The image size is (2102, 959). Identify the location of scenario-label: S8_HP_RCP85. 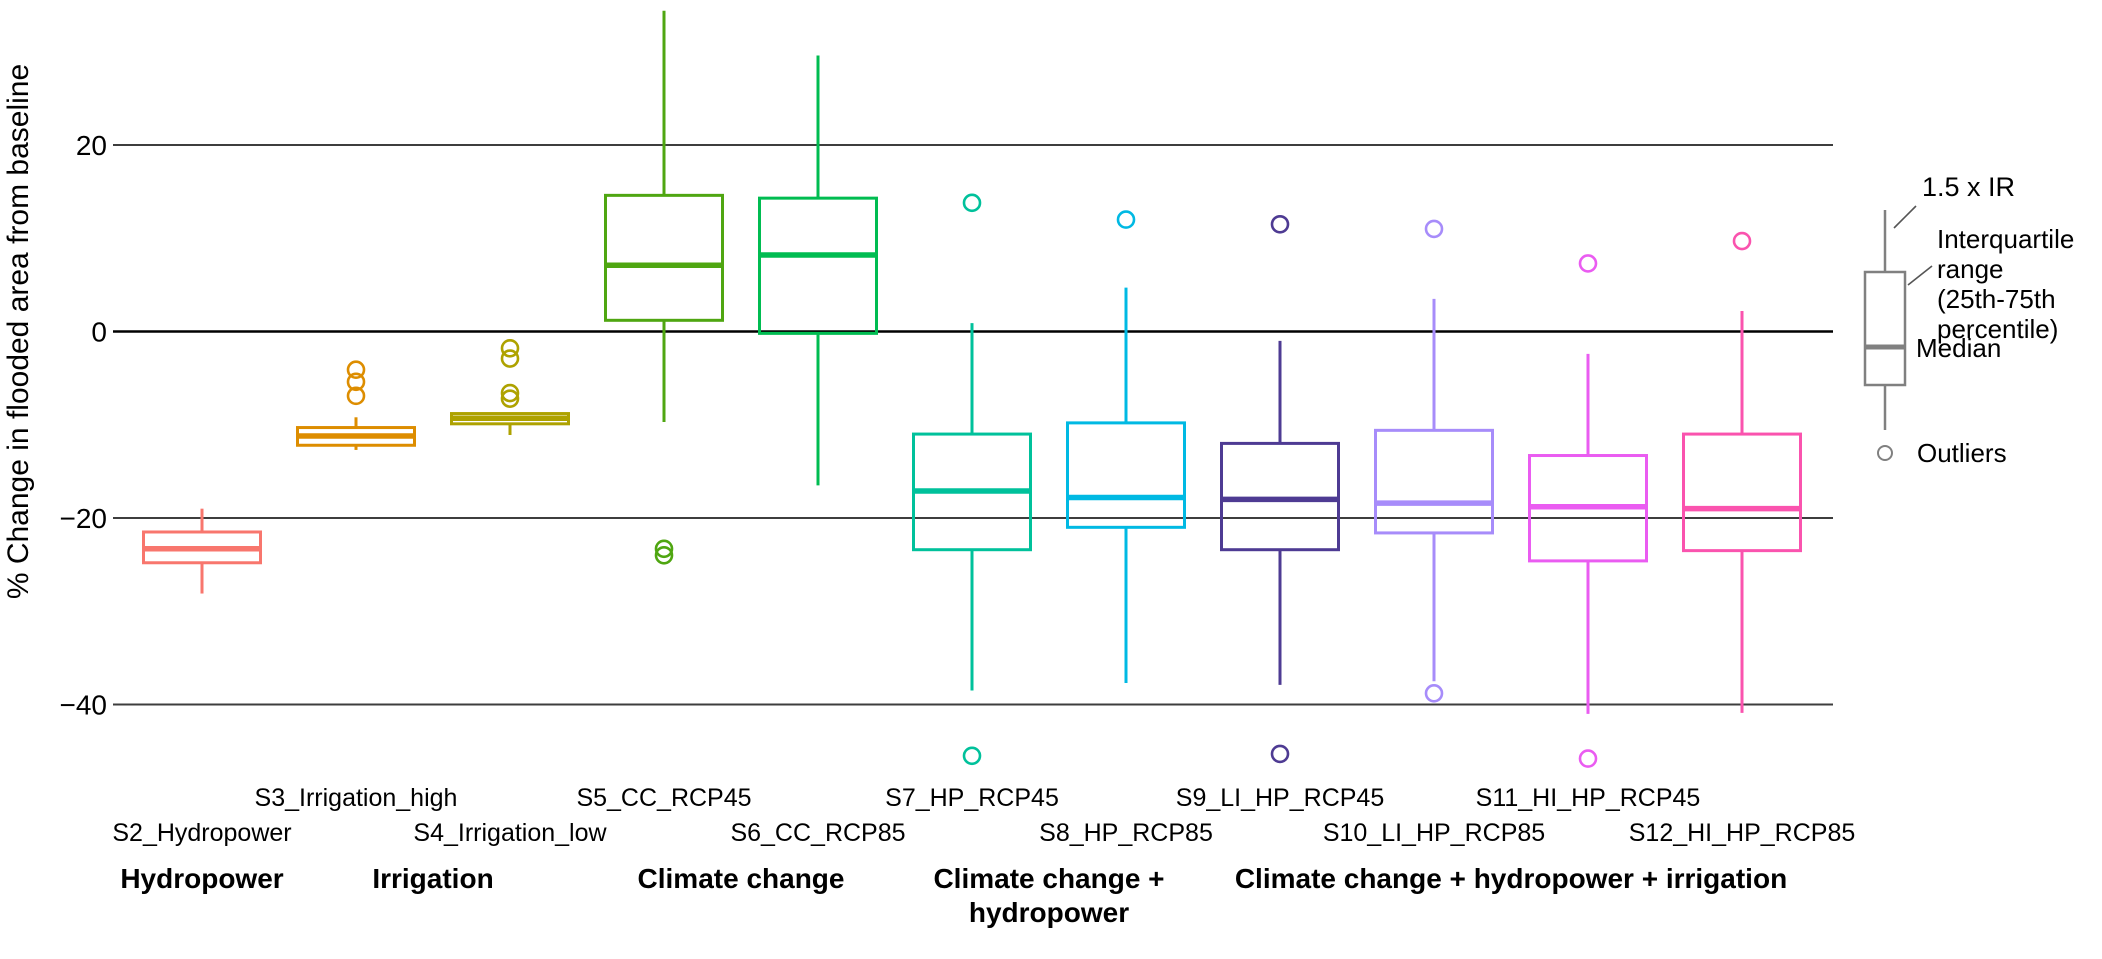
(1126, 833).